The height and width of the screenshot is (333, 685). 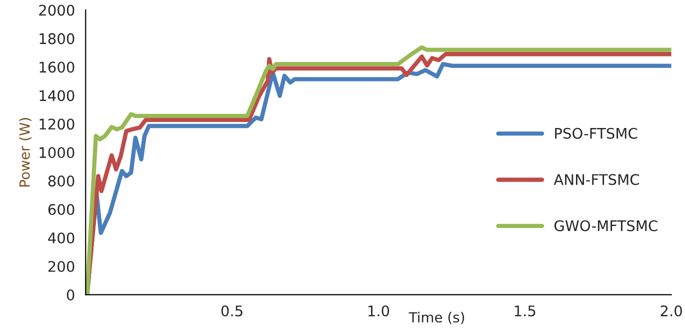 What do you see at coordinates (61, 210) in the screenshot?
I see `y-tick-label: 600` at bounding box center [61, 210].